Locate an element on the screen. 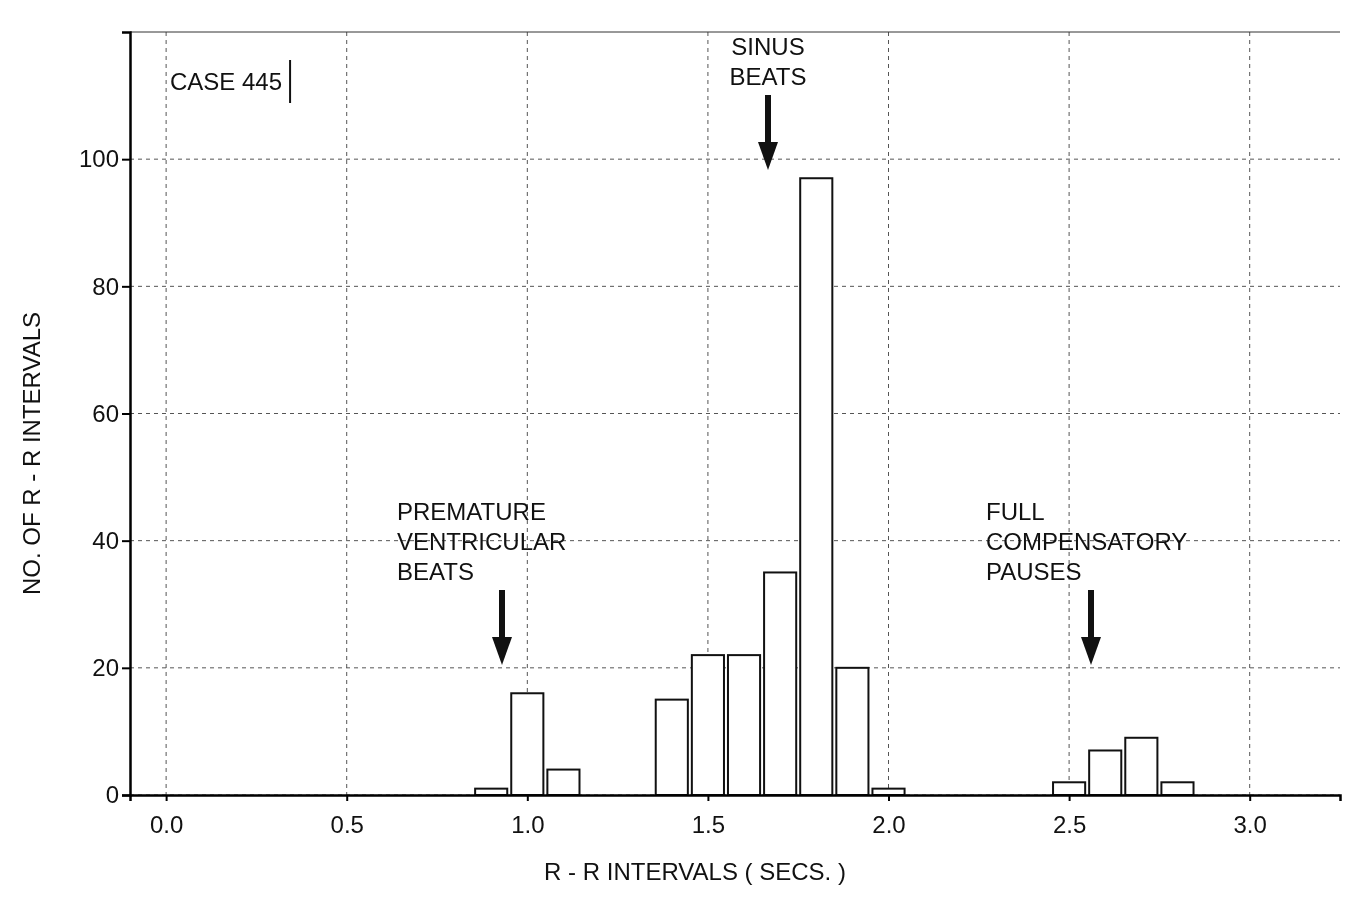 This screenshot has width=1353, height=898. y-tick-label: 0 is located at coordinates (112, 795).